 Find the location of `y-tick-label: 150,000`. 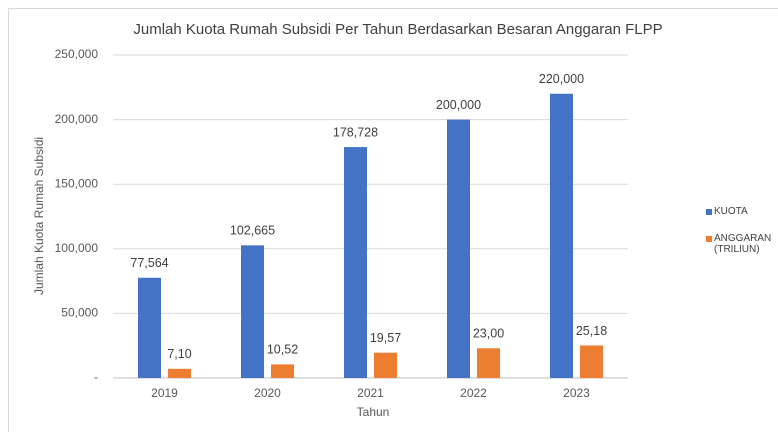

y-tick-label: 150,000 is located at coordinates (77, 183).